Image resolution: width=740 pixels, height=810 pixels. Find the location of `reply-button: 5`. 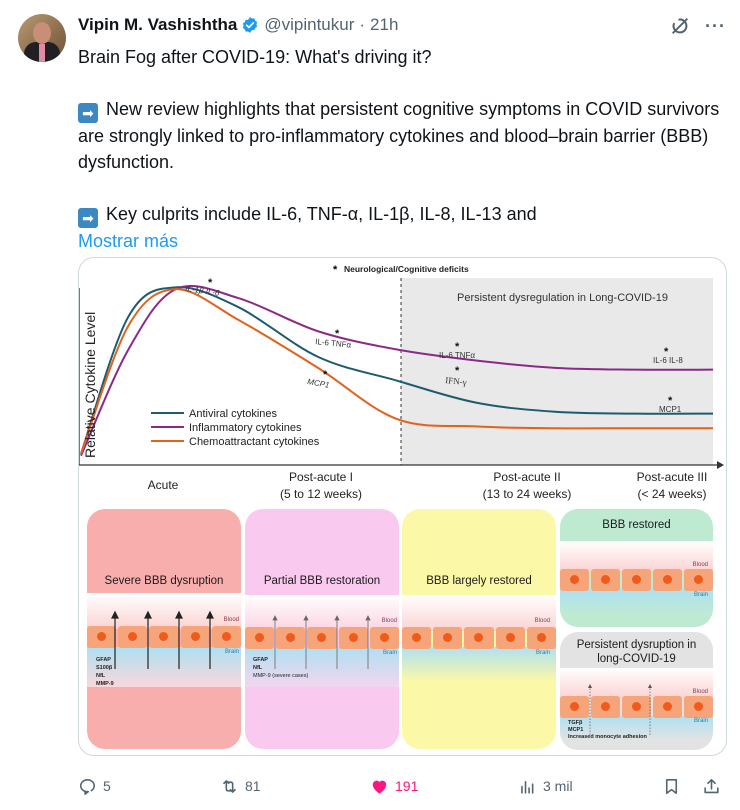

reply-button: 5 is located at coordinates (94, 786).